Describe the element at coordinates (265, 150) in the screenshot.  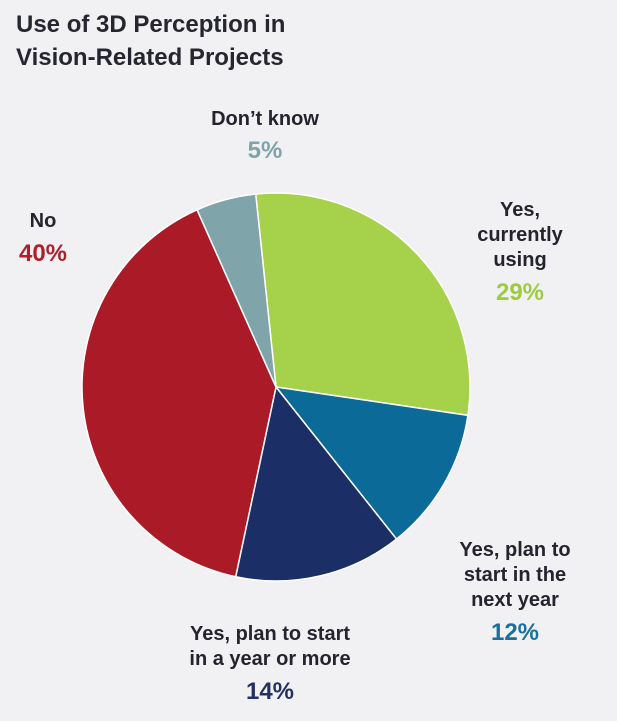
I see `label-dont-know-pct: 5%` at that location.